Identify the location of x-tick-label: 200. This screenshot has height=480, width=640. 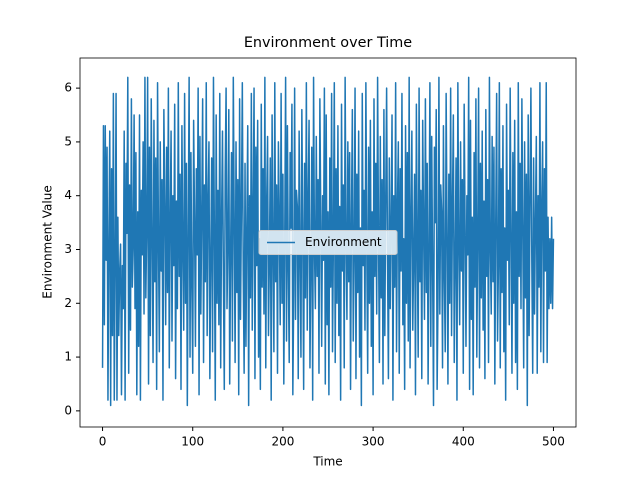
(282, 442).